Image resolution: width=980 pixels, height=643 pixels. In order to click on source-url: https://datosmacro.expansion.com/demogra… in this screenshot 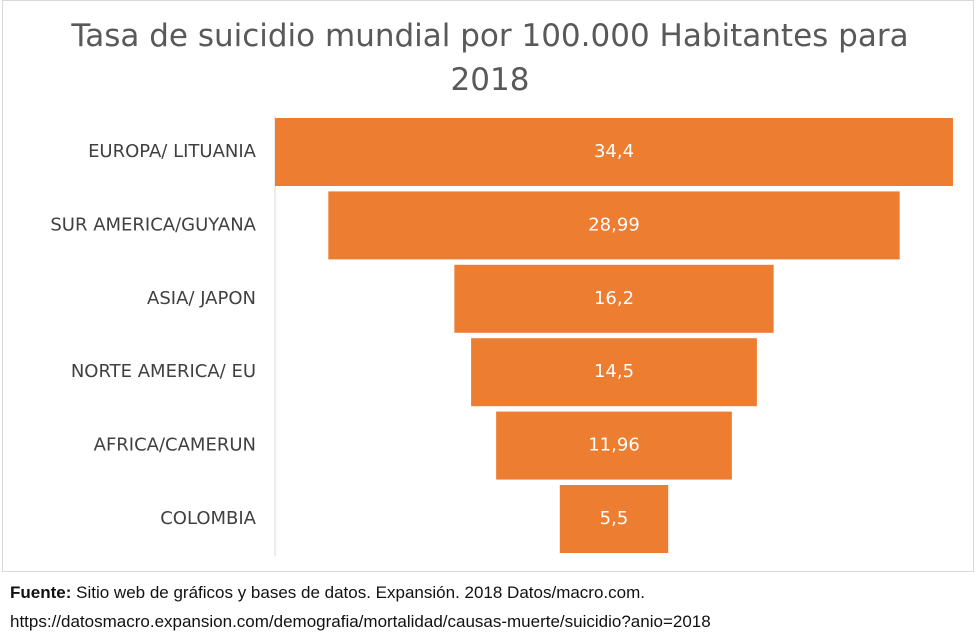, I will do `click(360, 621)`.